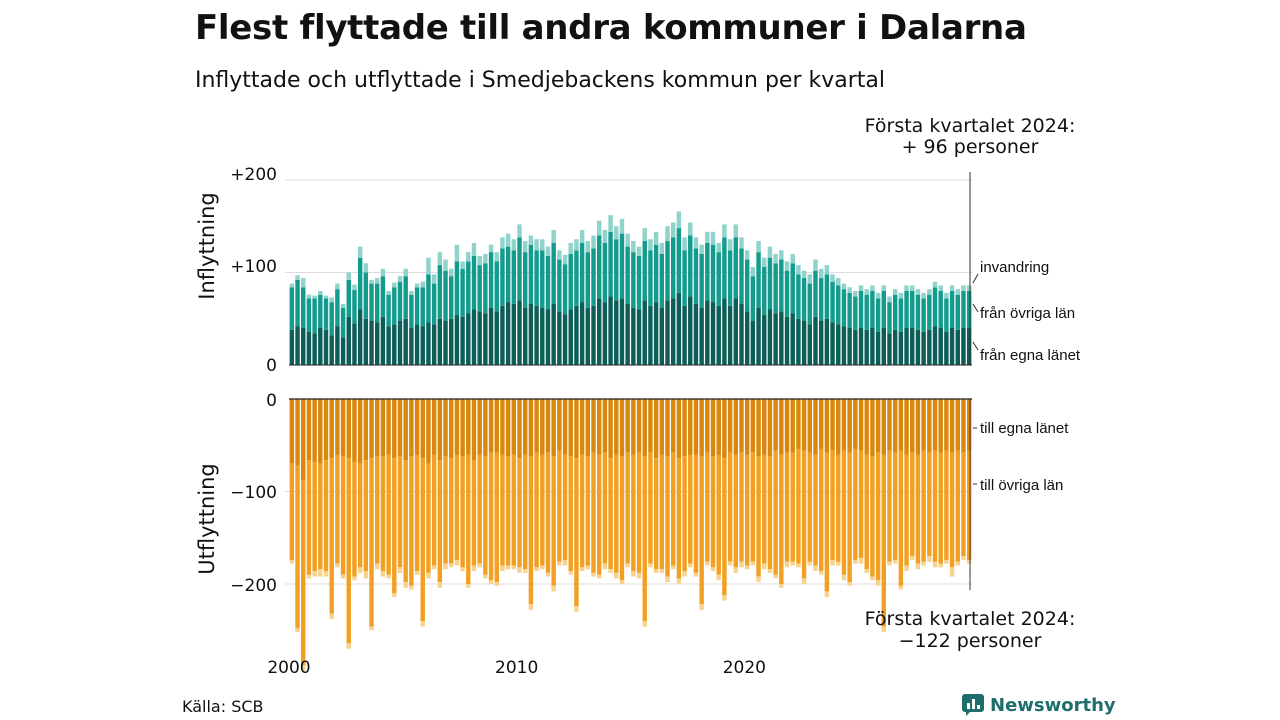  Describe the element at coordinates (1039, 705) in the screenshot. I see `newsworthy-logo: Newsworthy` at that location.